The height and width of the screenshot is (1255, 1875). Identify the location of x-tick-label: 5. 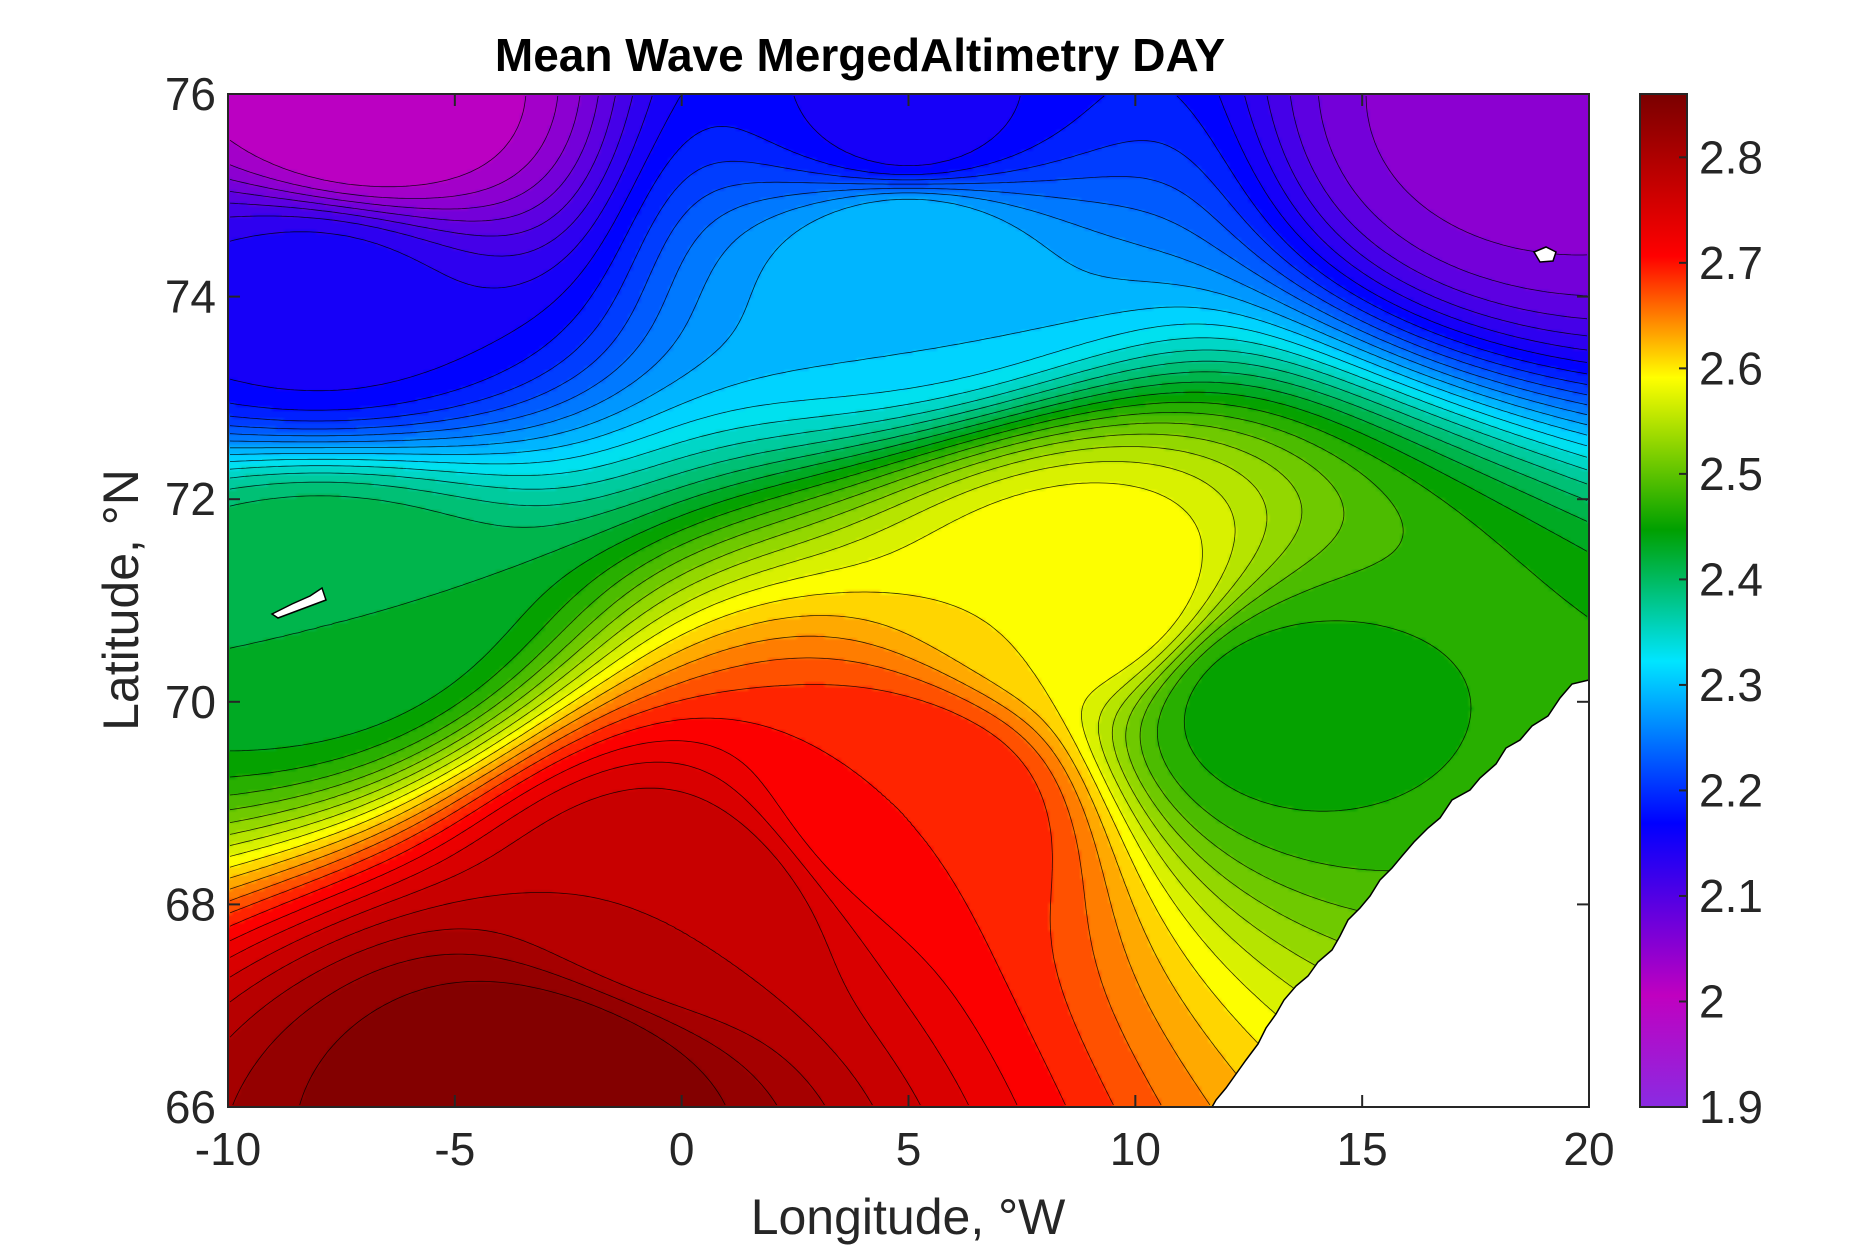
(909, 1149).